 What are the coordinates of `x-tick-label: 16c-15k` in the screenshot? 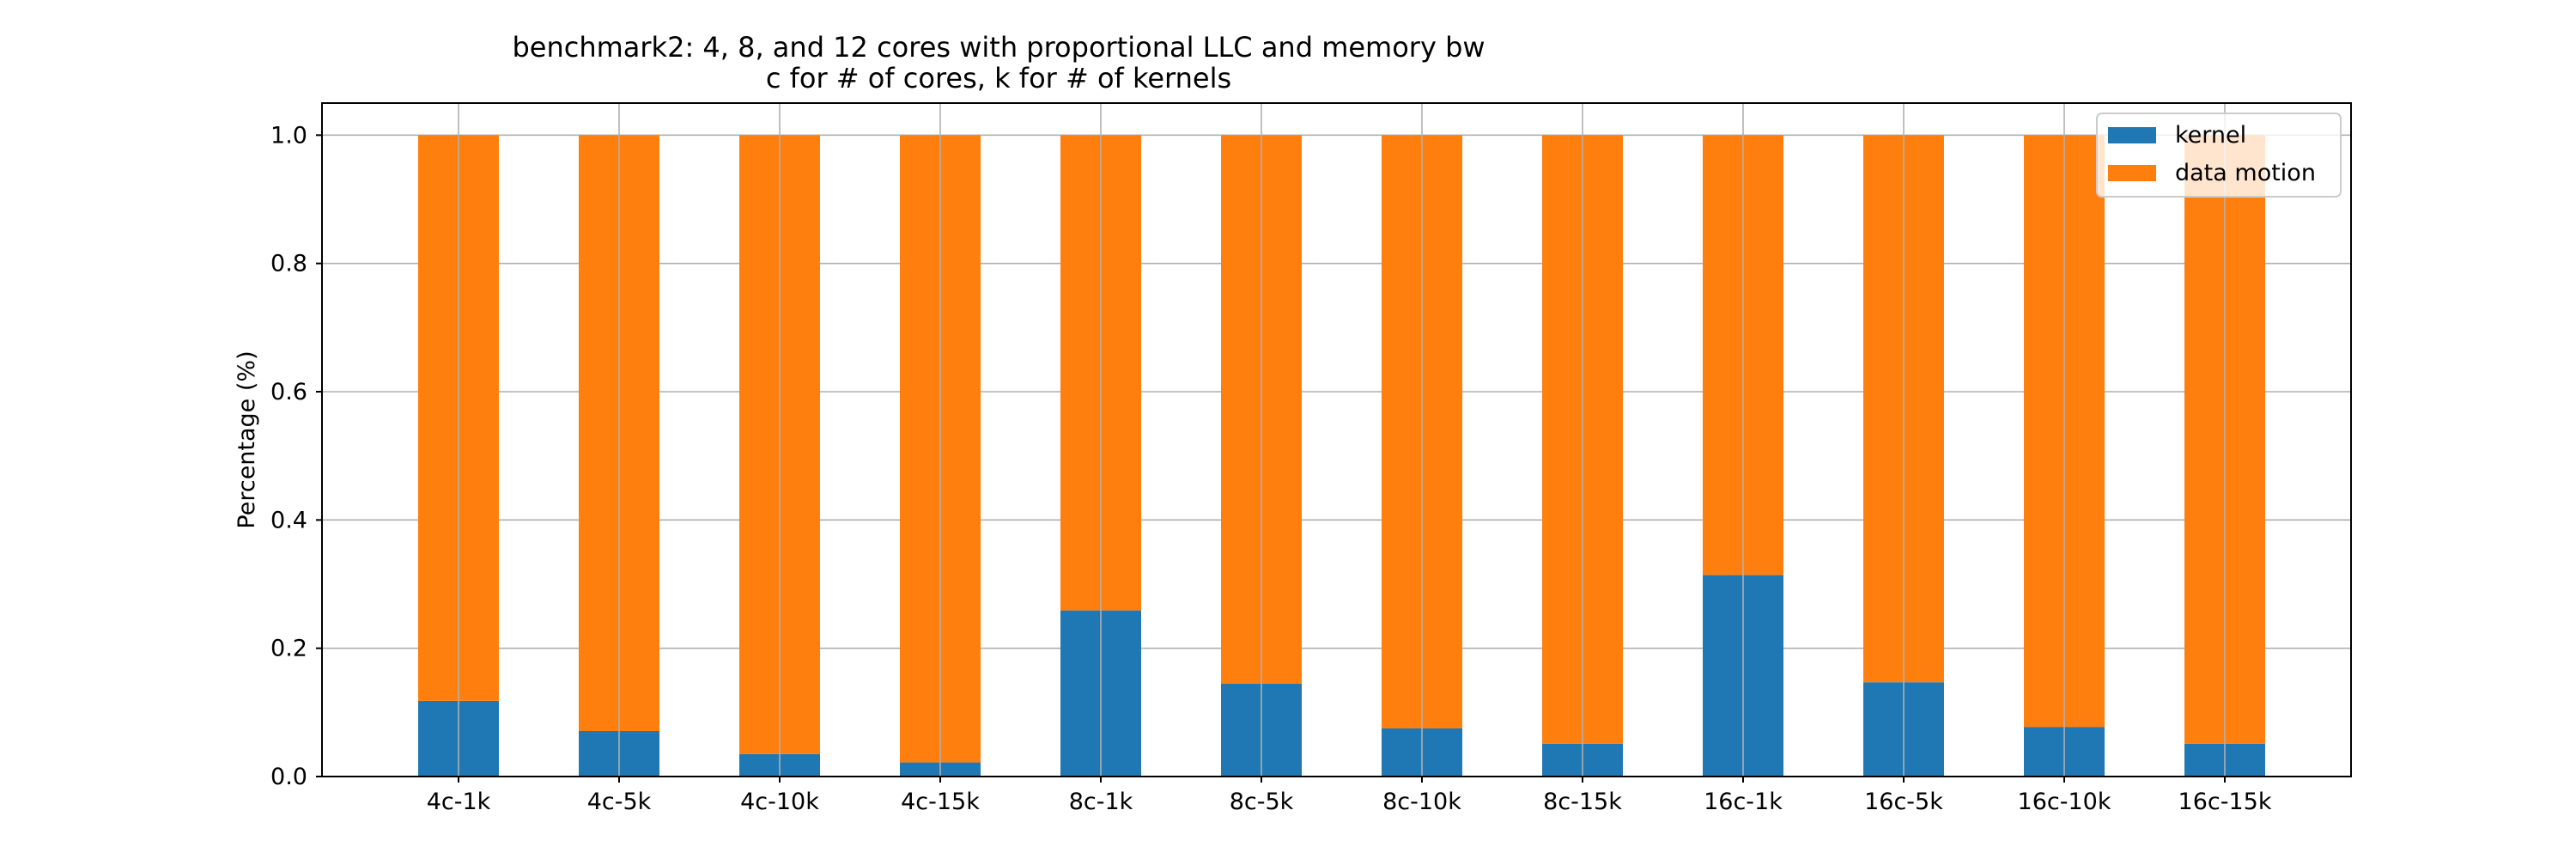 It's located at (2225, 802).